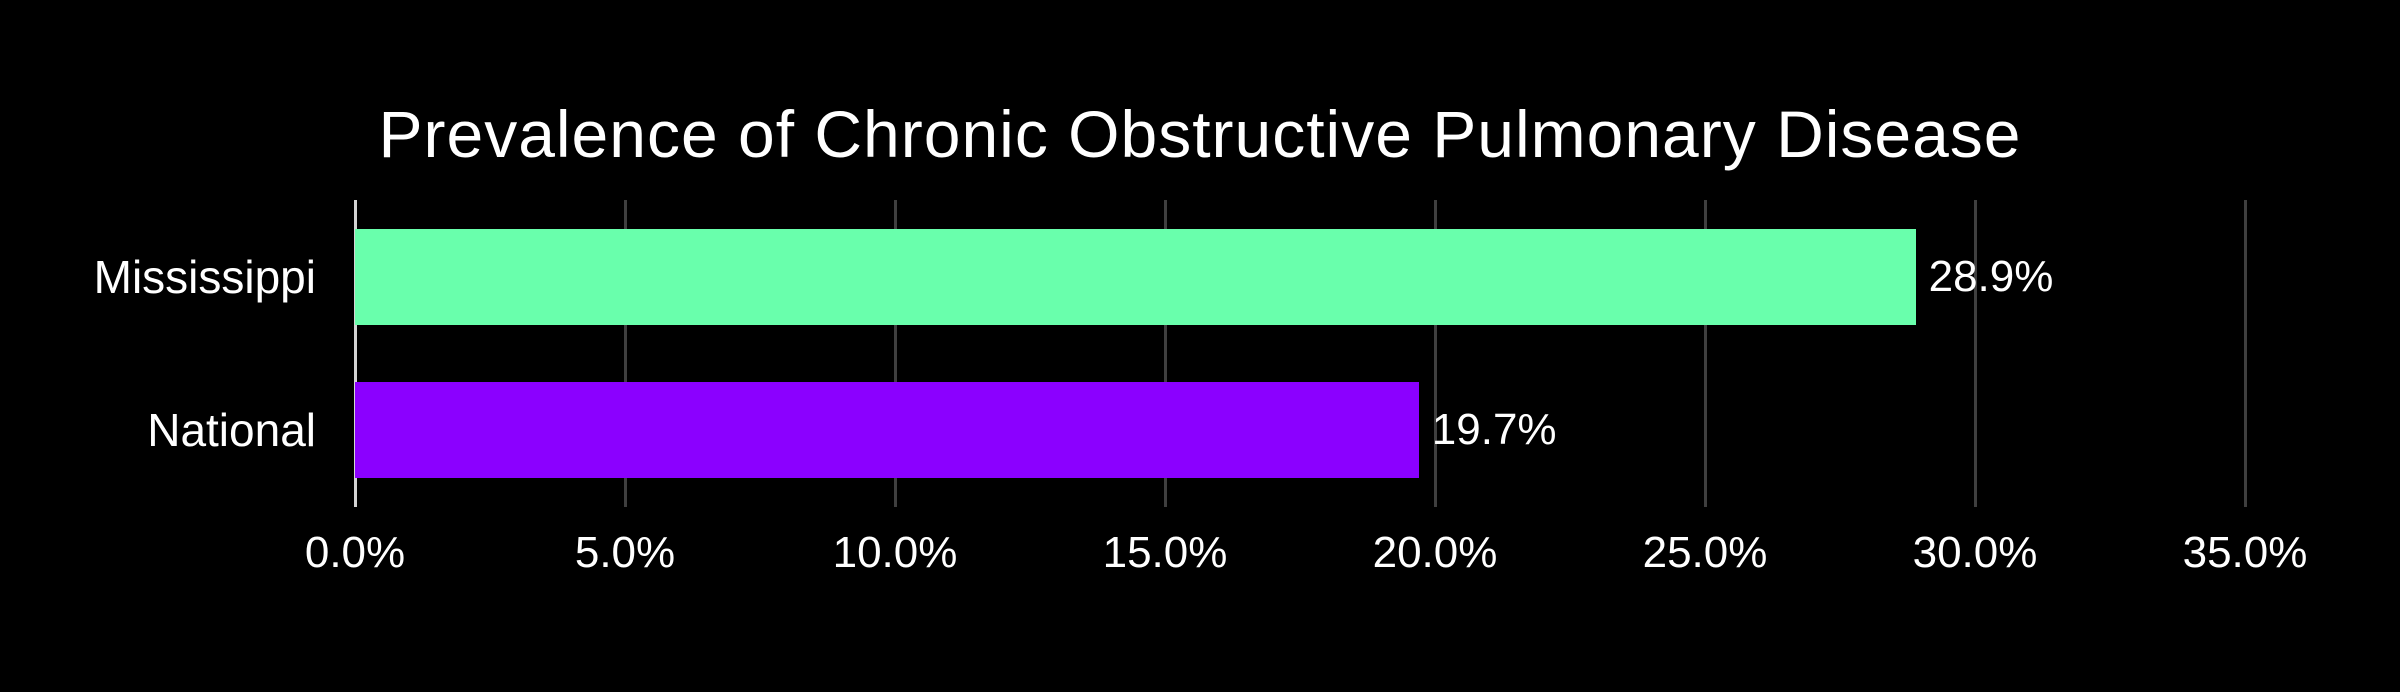 The image size is (2400, 692). Describe the element at coordinates (1435, 552) in the screenshot. I see `x-tick-label: 20.0%` at that location.